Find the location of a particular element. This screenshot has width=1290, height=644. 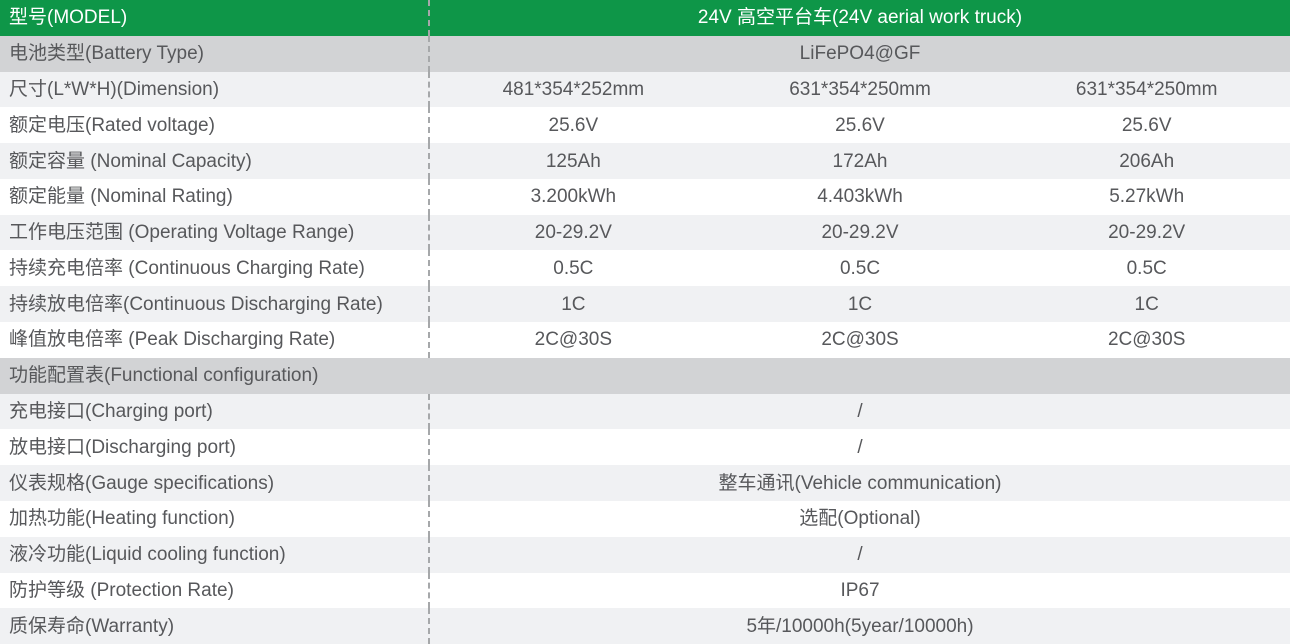

row-label: 电池类型(Battery Type) is located at coordinates (215, 53).